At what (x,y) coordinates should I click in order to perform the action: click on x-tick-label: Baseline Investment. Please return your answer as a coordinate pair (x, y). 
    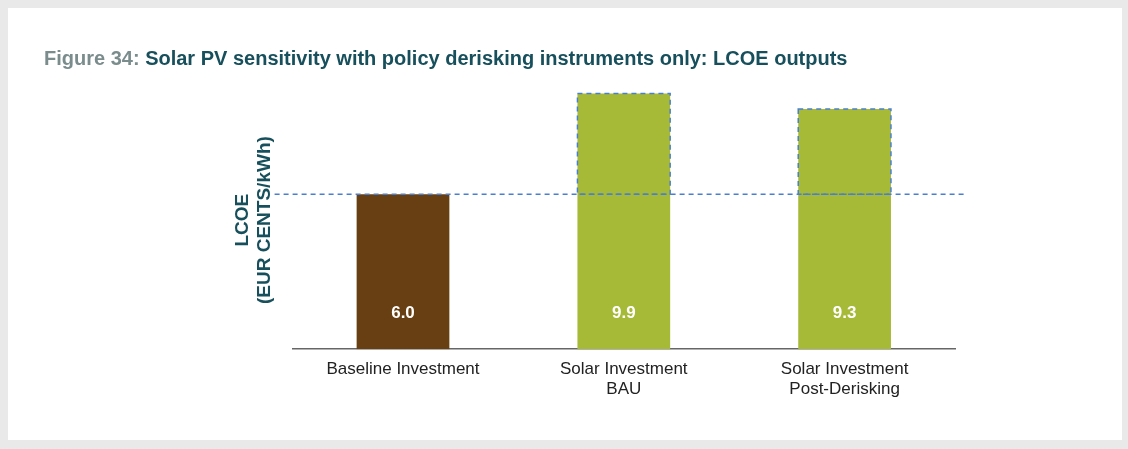
    Looking at the image, I should click on (403, 369).